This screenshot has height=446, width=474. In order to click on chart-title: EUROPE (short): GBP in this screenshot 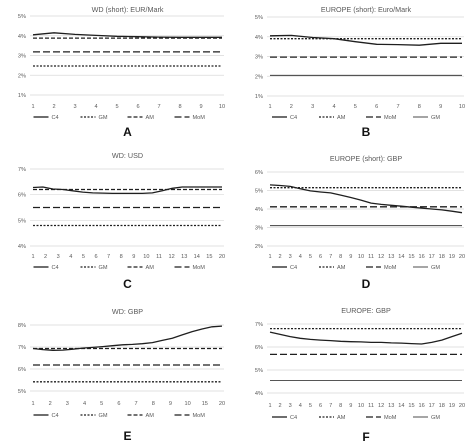, I will do `click(366, 158)`.